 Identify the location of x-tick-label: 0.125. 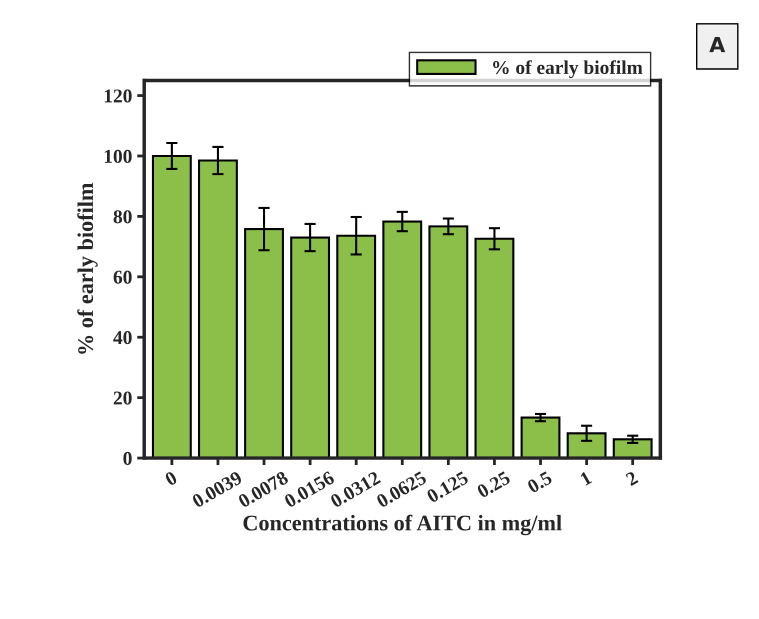
(448, 487).